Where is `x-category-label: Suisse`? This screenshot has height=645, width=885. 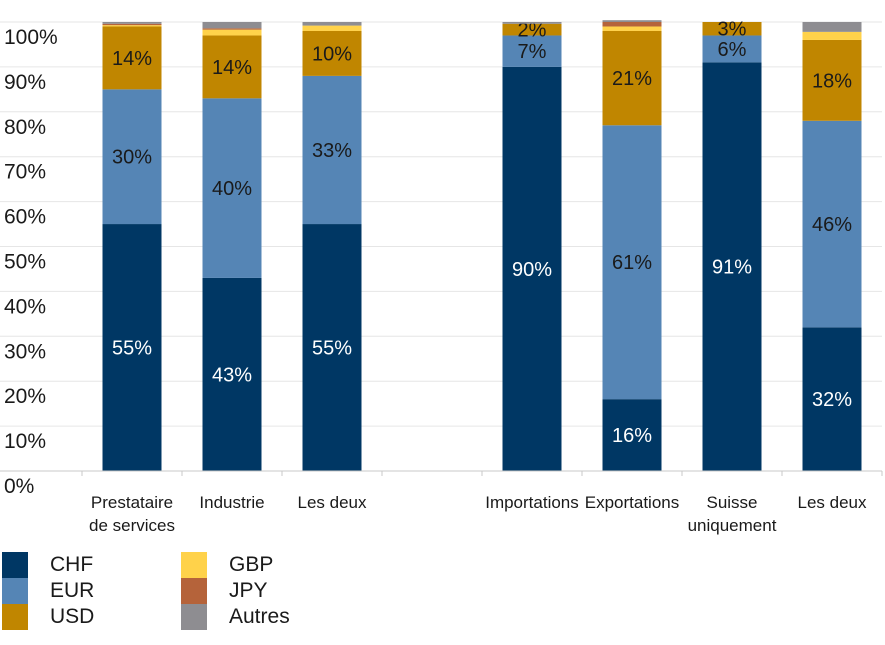
x-category-label: Suisse is located at coordinates (731, 502).